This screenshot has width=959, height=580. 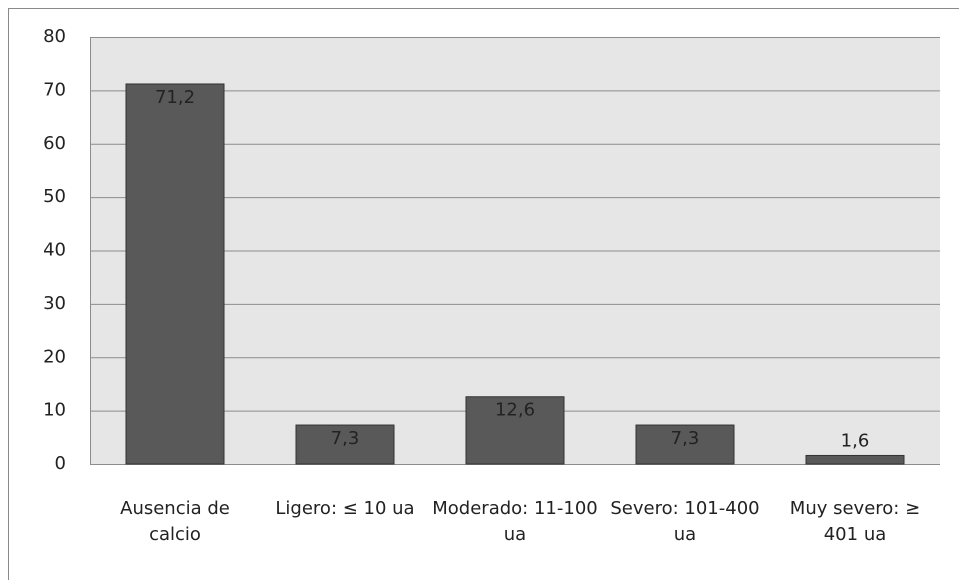 I want to click on y-tick-label: 50, so click(x=54, y=196).